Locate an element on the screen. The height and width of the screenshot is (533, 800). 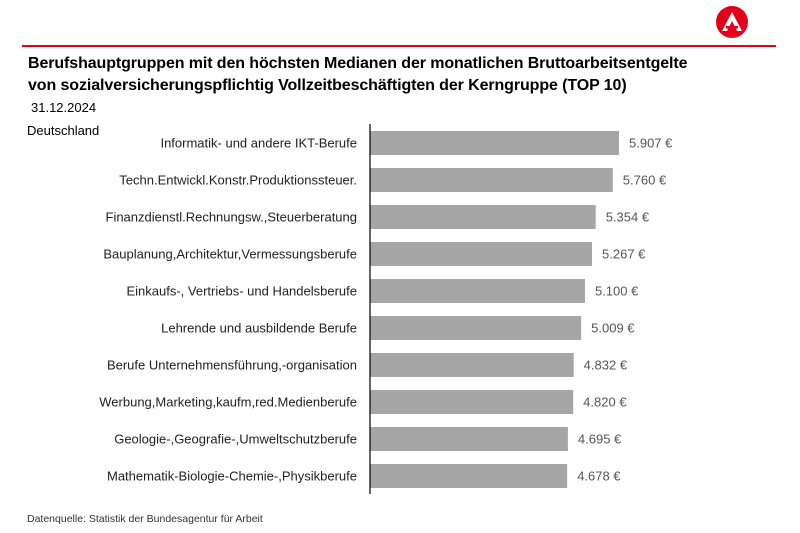
bar-geologie-geografie-umweltschutzberufe is located at coordinates (469, 439).